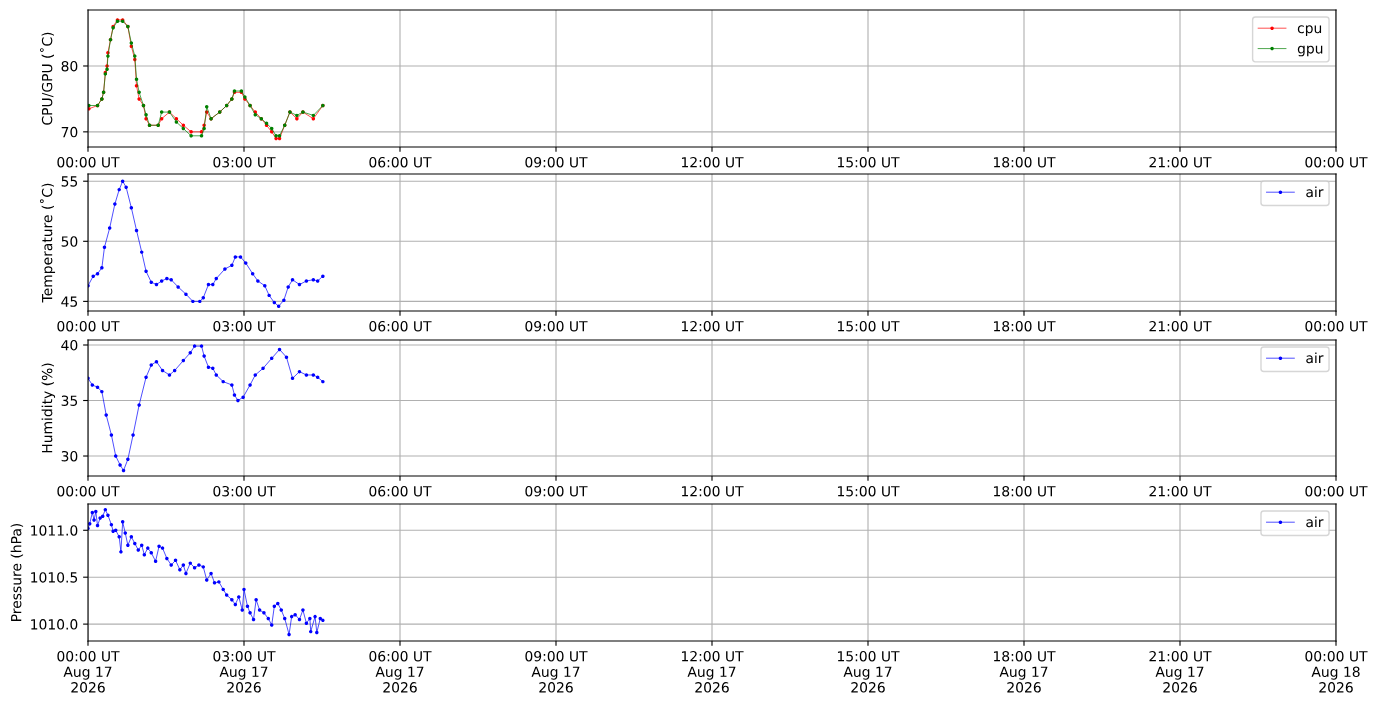 Image resolution: width=1377 pixels, height=707 pixels. I want to click on y-tick-label: 1010.5, so click(54, 577).